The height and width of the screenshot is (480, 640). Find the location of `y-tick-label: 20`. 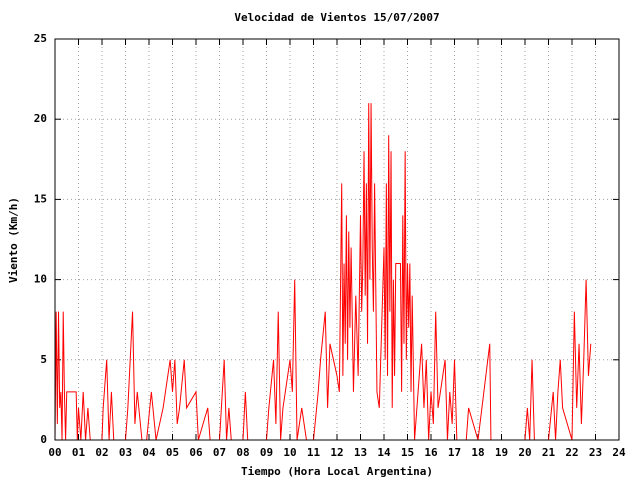

y-tick-label: 20 is located at coordinates (40, 118).